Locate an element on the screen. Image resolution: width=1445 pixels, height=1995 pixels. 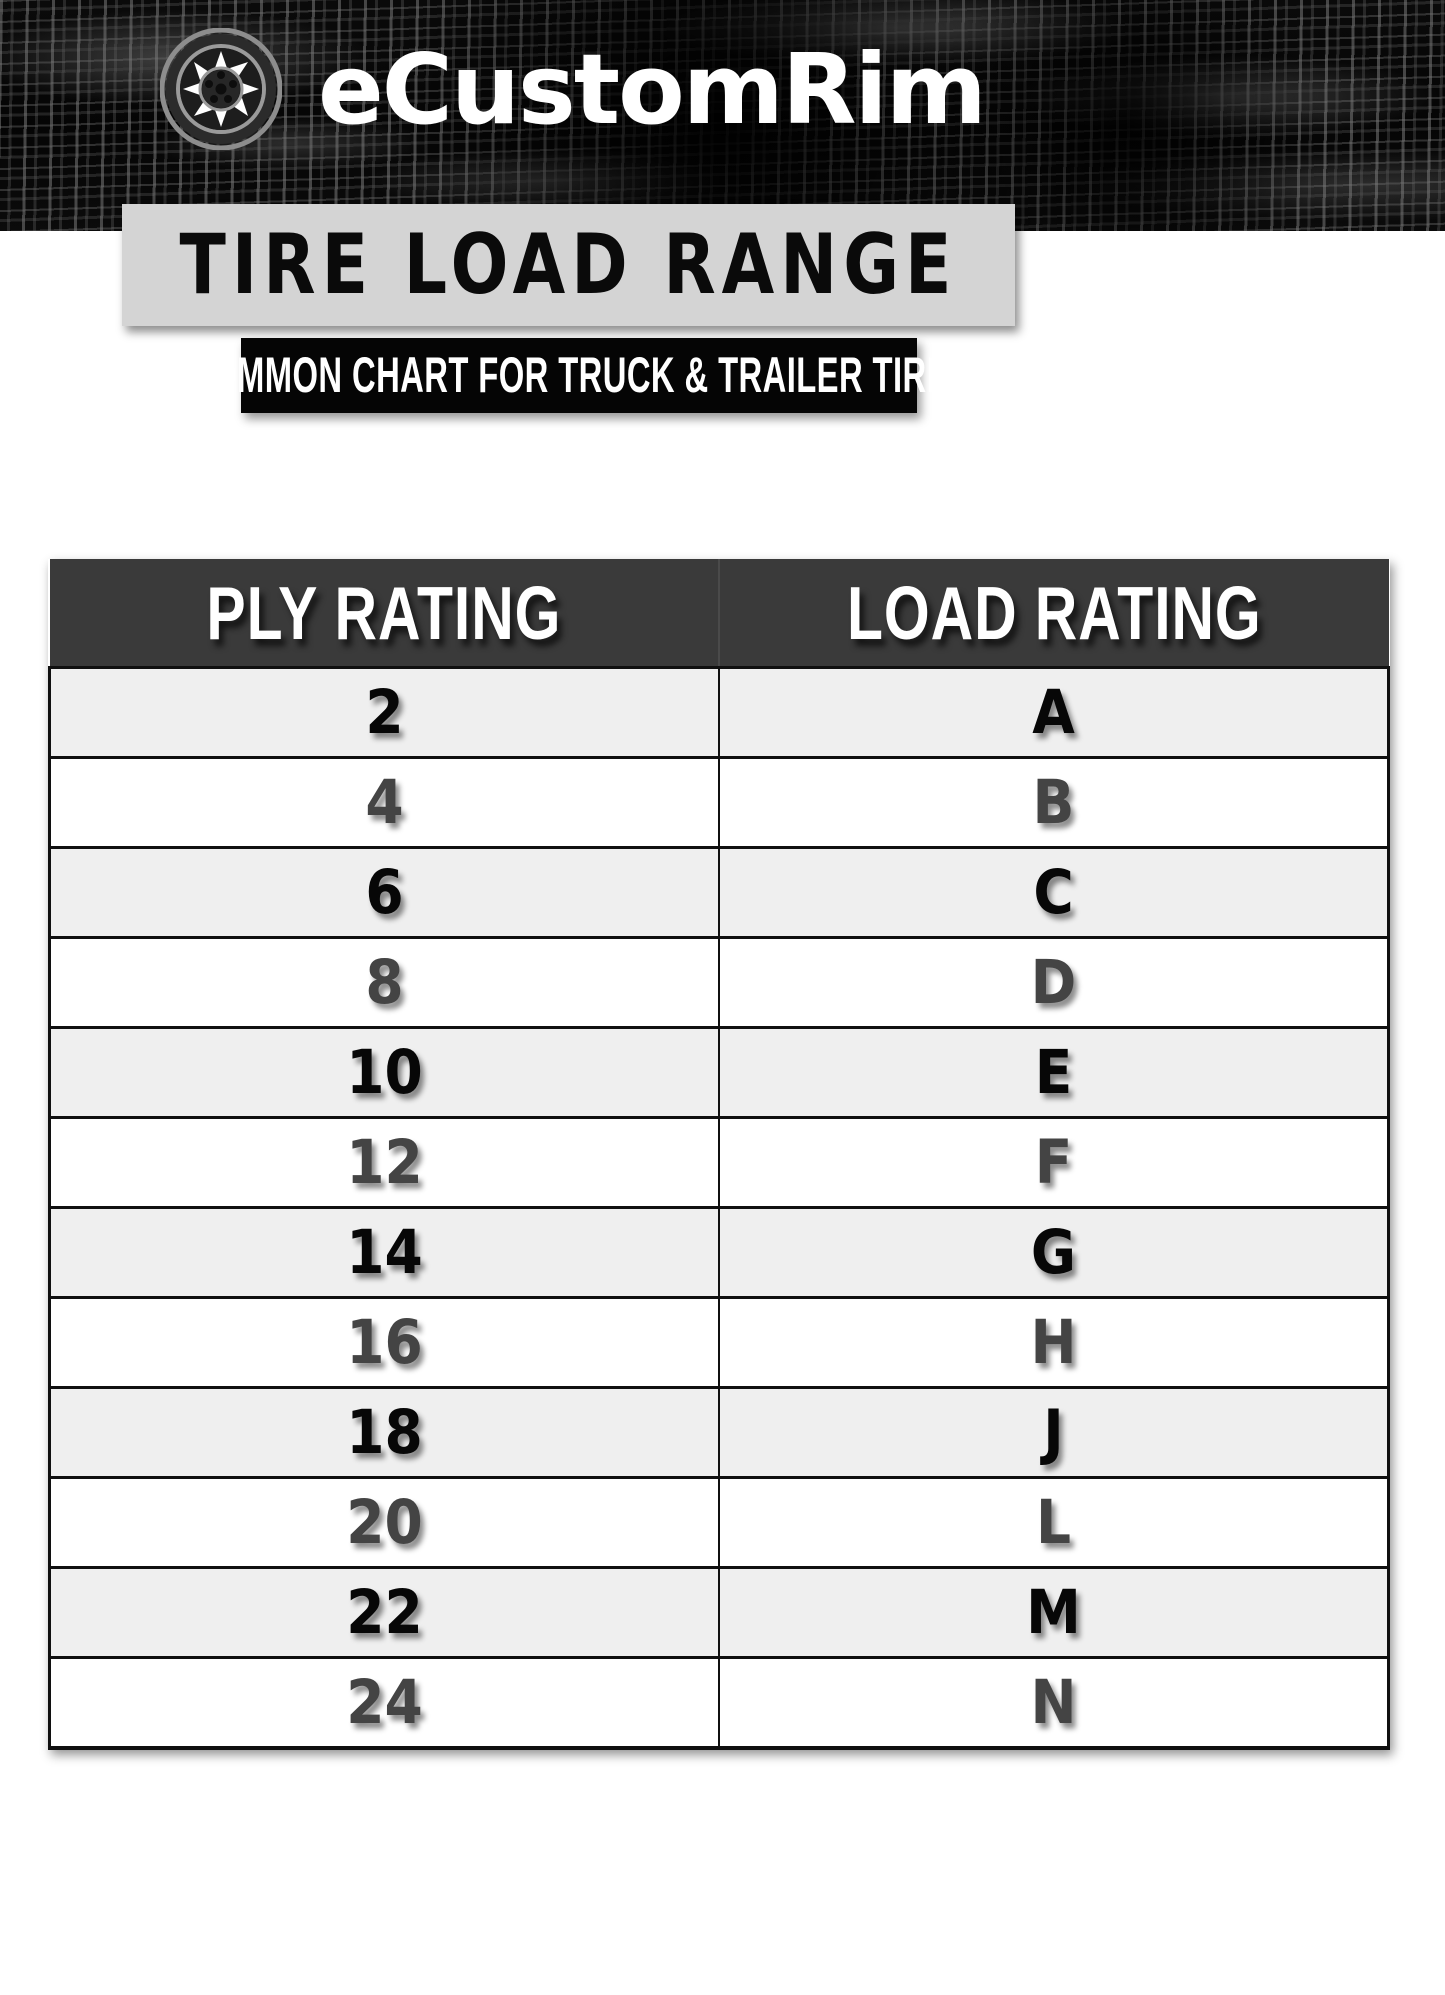
table-row: 12 F is located at coordinates (719, 1162).